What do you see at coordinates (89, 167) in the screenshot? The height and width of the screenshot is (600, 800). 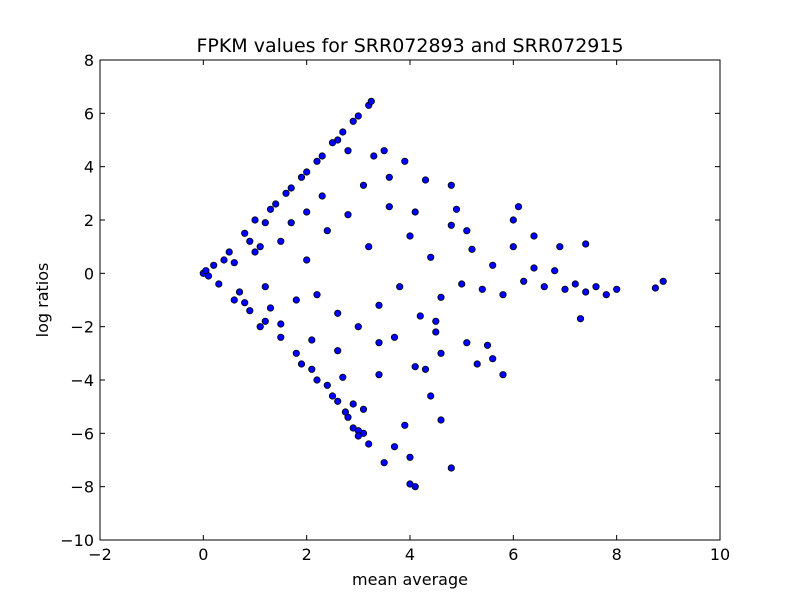 I see `y-tick-label: 4` at bounding box center [89, 167].